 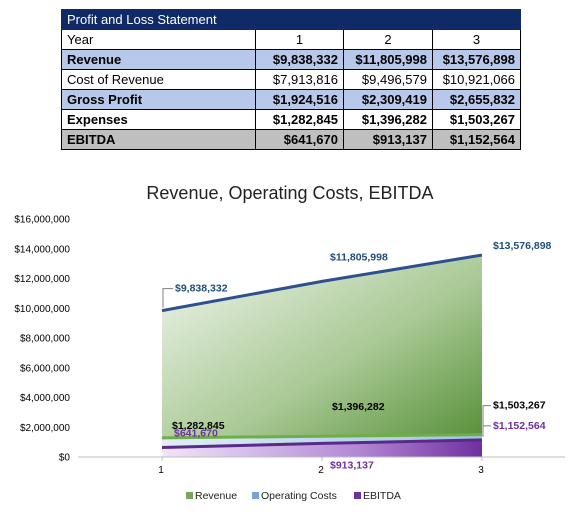 I want to click on legend-label: Operating Costs, so click(x=299, y=496).